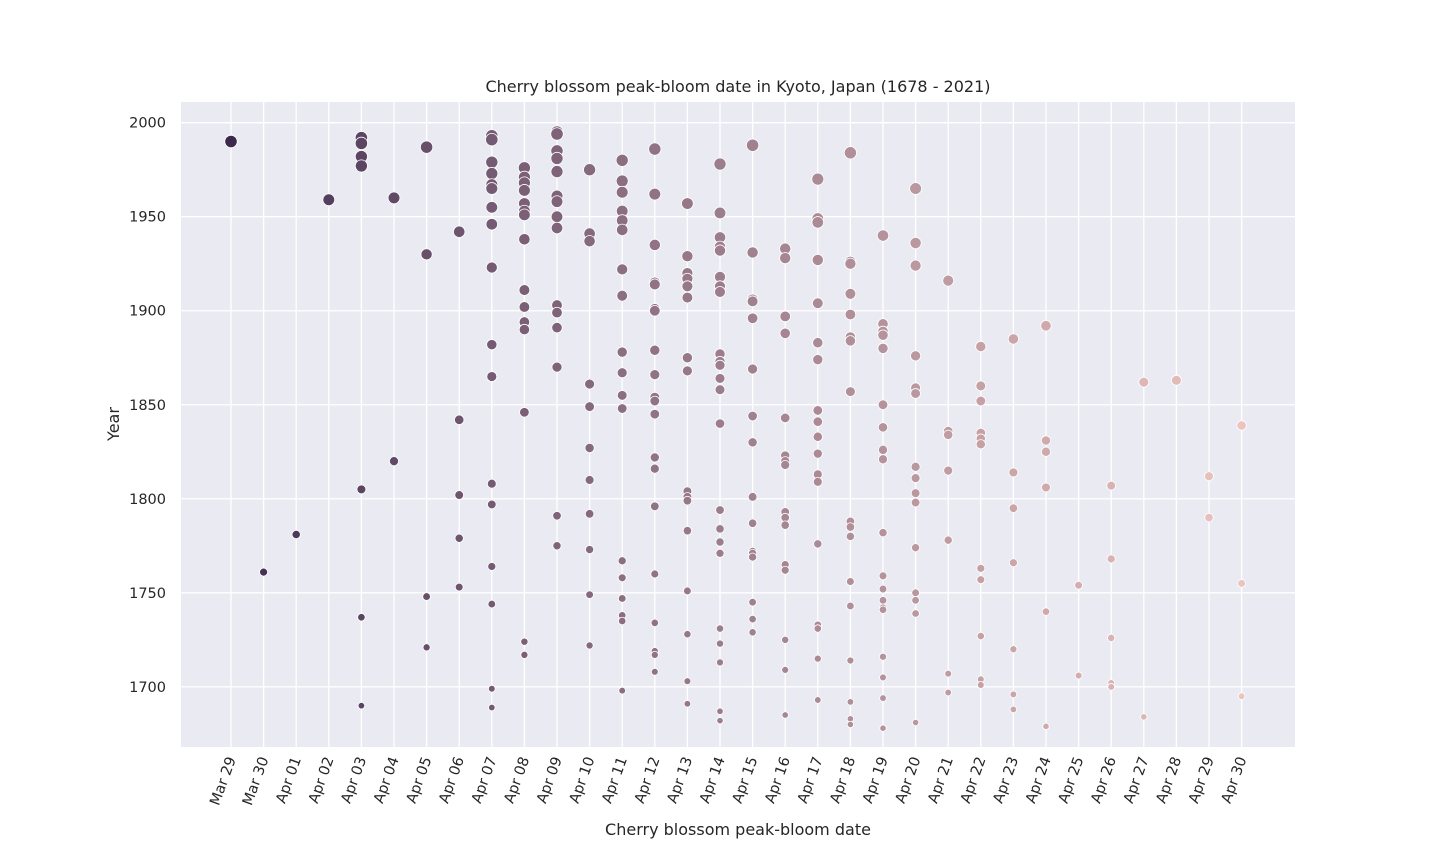 The height and width of the screenshot is (841, 1440). I want to click on x-tick-label: Apr 12, so click(648, 780).